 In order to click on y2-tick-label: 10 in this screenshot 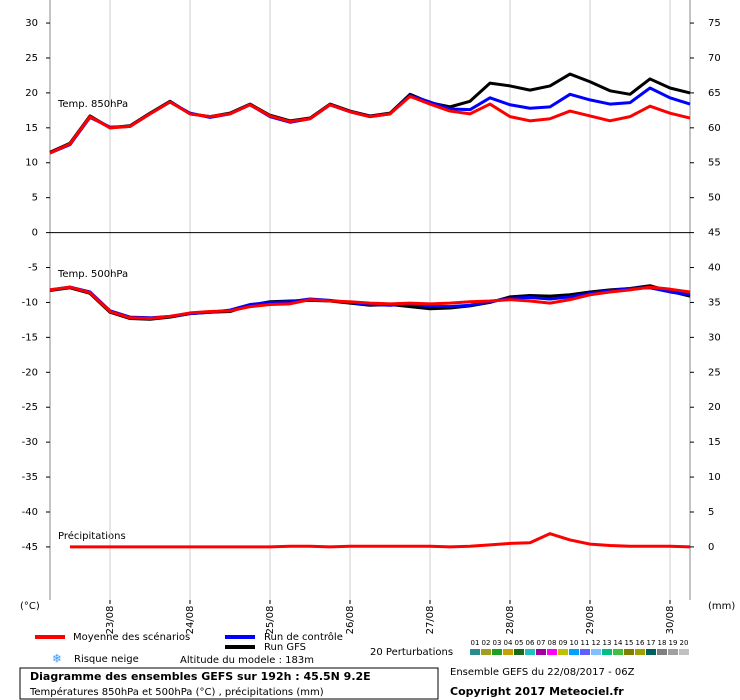, I will do `click(714, 477)`.